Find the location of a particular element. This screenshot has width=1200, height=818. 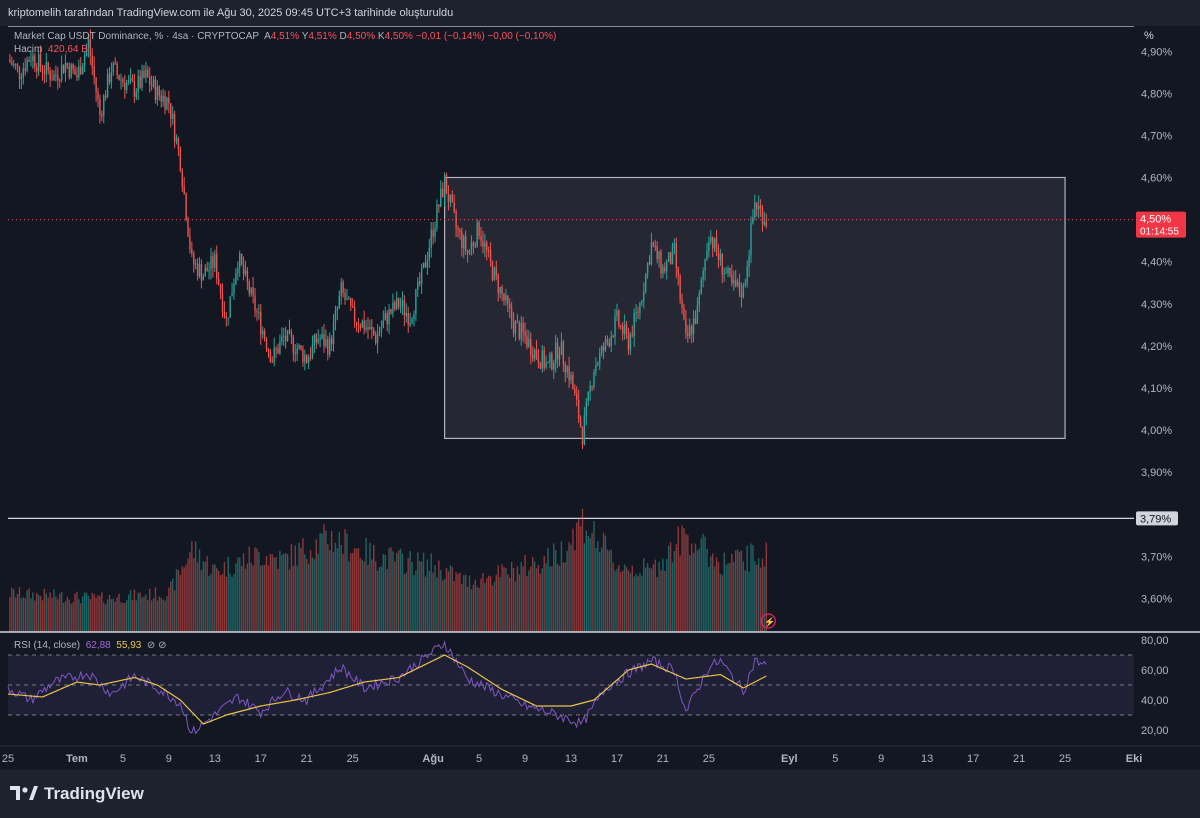

volume-label: Hacim is located at coordinates (28, 49).